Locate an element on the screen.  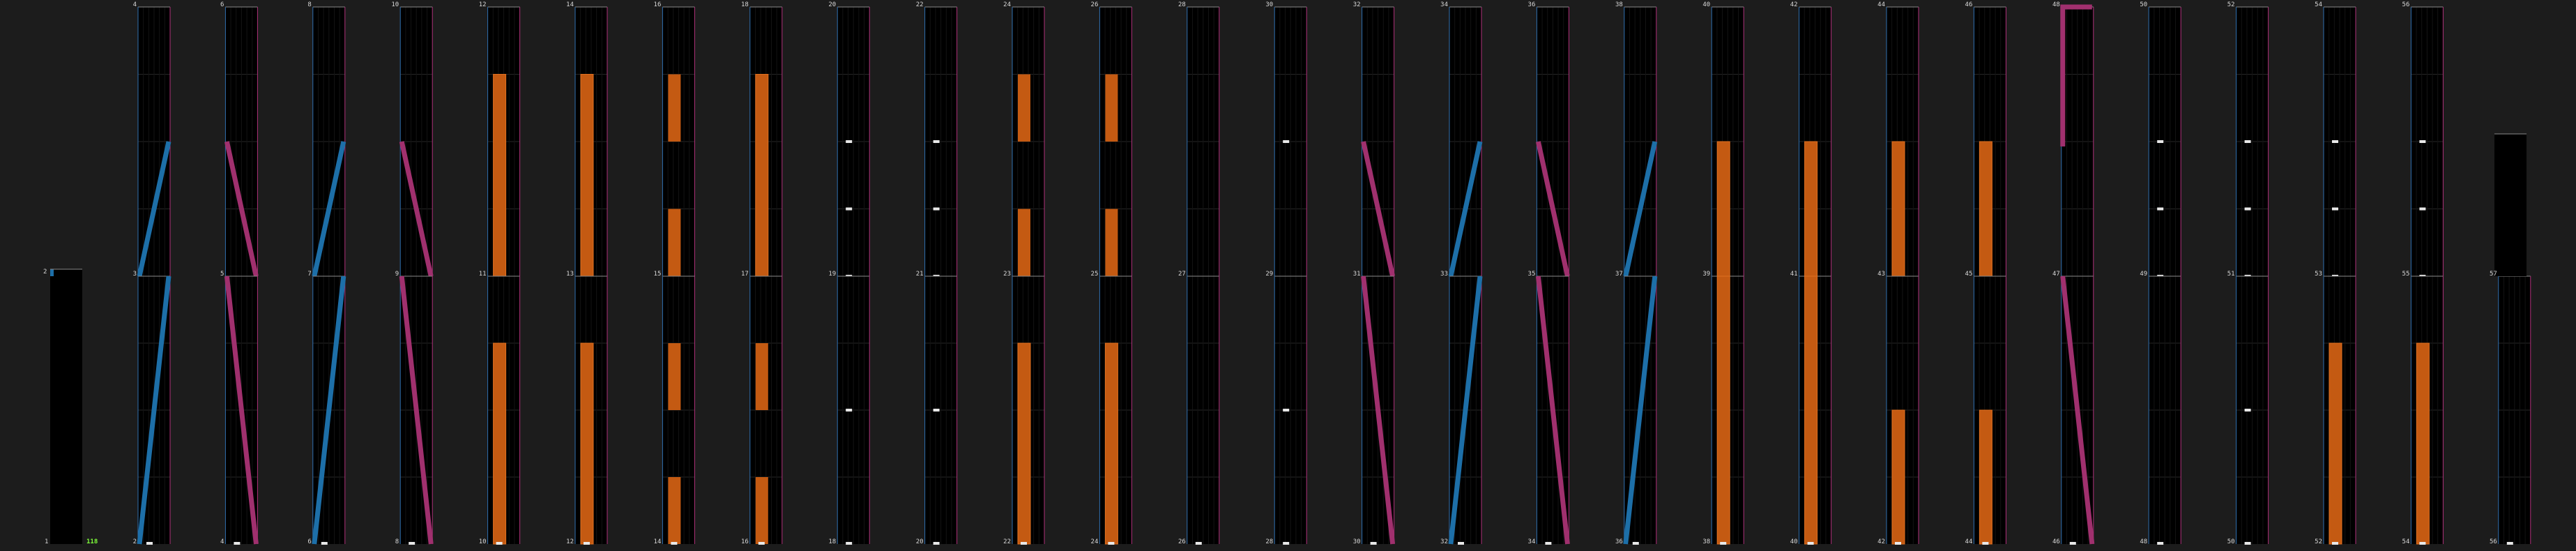
bottom-column-label: 51 is located at coordinates (2231, 274).